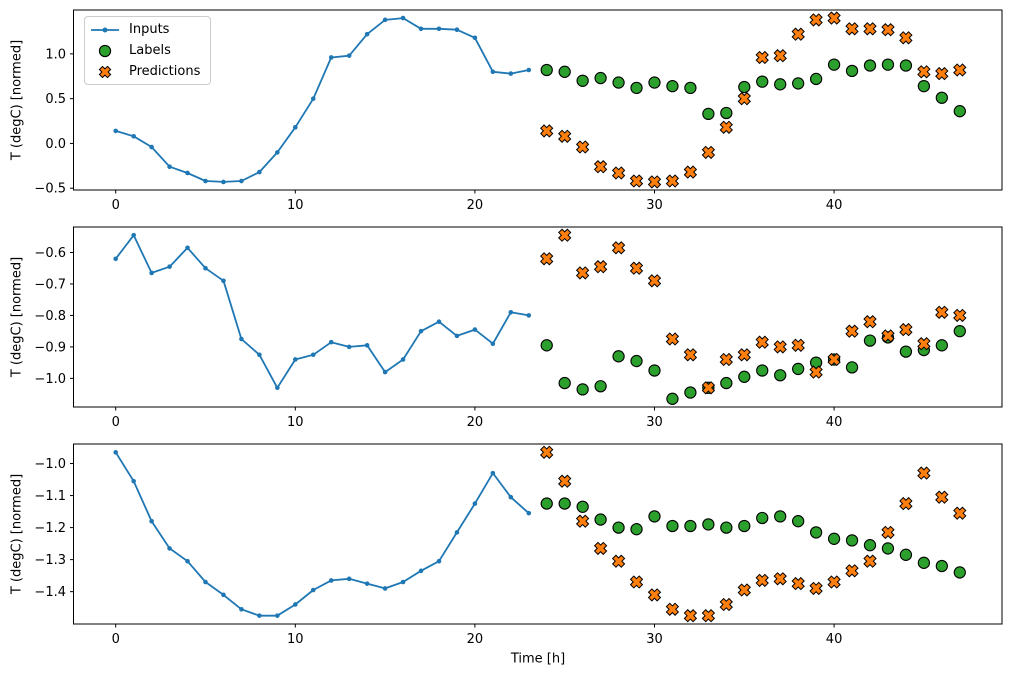 Image resolution: width=1013 pixels, height=679 pixels. I want to click on legend-label-labels: Labels, so click(150, 50).